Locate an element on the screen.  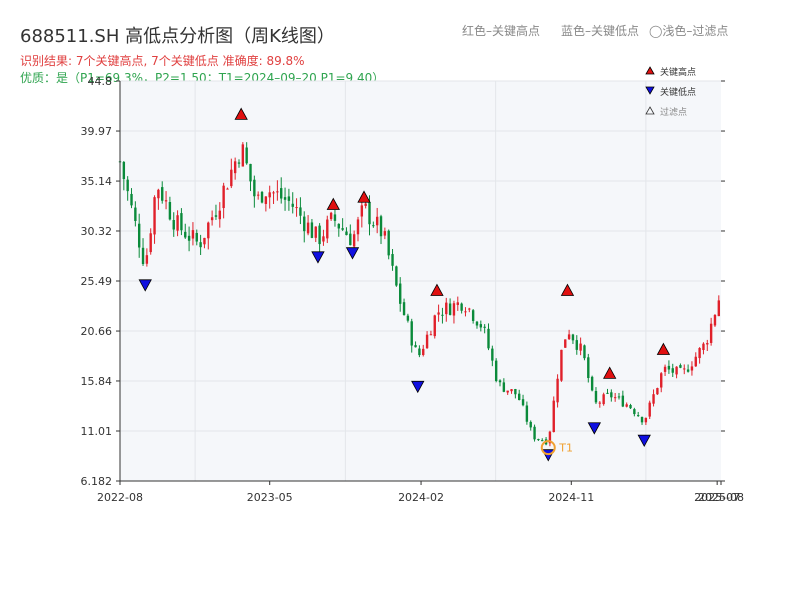
y-tick-label: 11.01 is located at coordinates (97, 431).